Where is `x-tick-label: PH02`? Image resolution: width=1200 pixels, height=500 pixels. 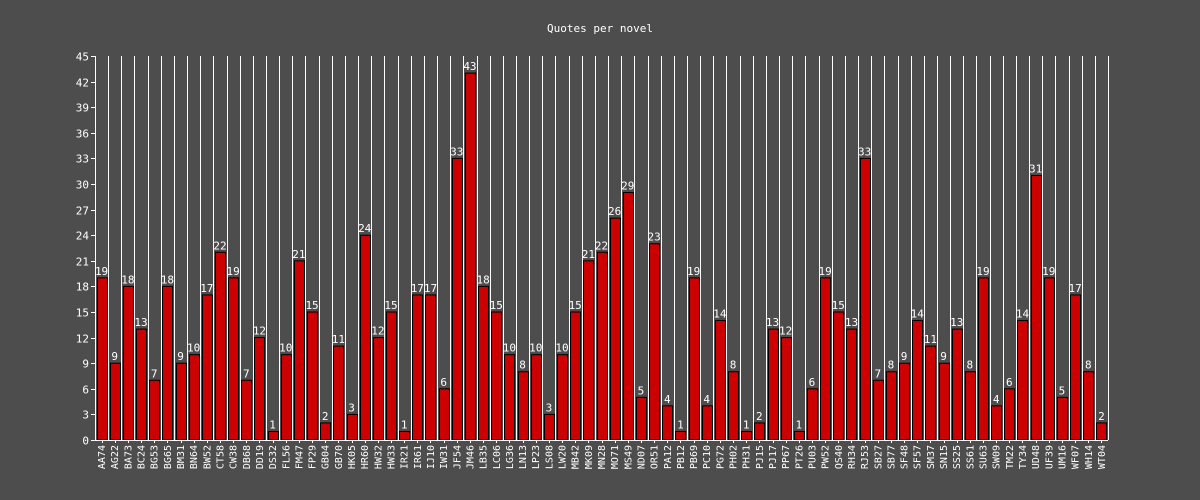
x-tick-label: PH02 is located at coordinates (734, 457).